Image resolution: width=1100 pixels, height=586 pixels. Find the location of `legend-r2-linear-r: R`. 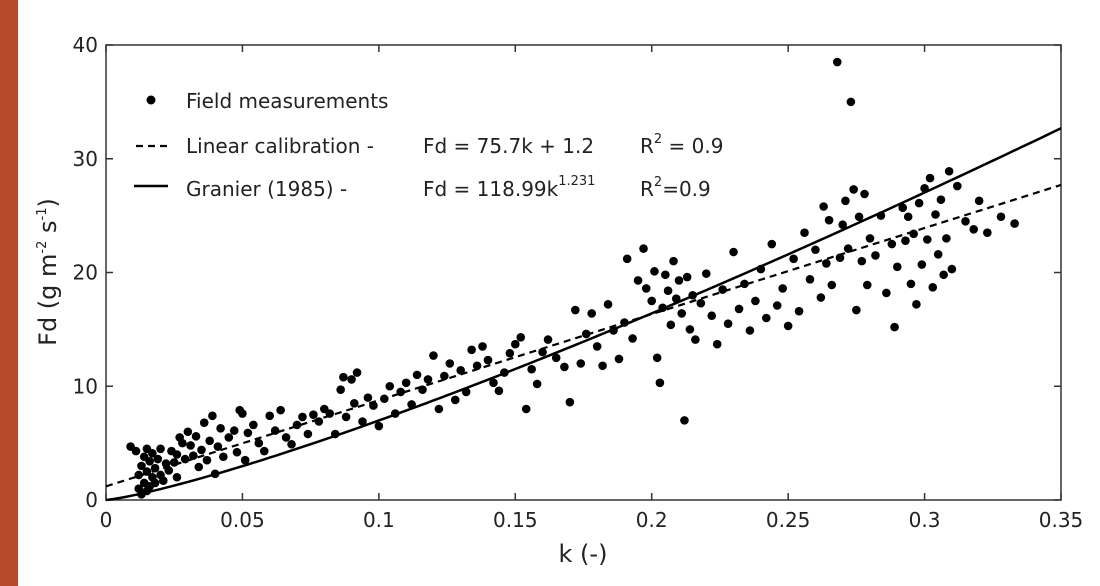

legend-r2-linear-r: R is located at coordinates (647, 146).